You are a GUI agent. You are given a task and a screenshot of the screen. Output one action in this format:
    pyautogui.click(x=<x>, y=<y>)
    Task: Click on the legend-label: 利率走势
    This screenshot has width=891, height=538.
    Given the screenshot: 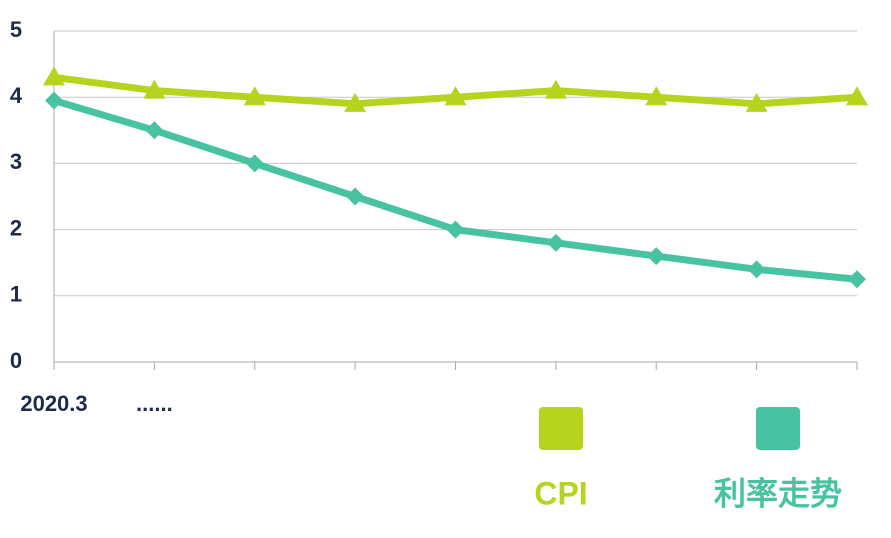 What is the action you would take?
    pyautogui.click(x=778, y=493)
    